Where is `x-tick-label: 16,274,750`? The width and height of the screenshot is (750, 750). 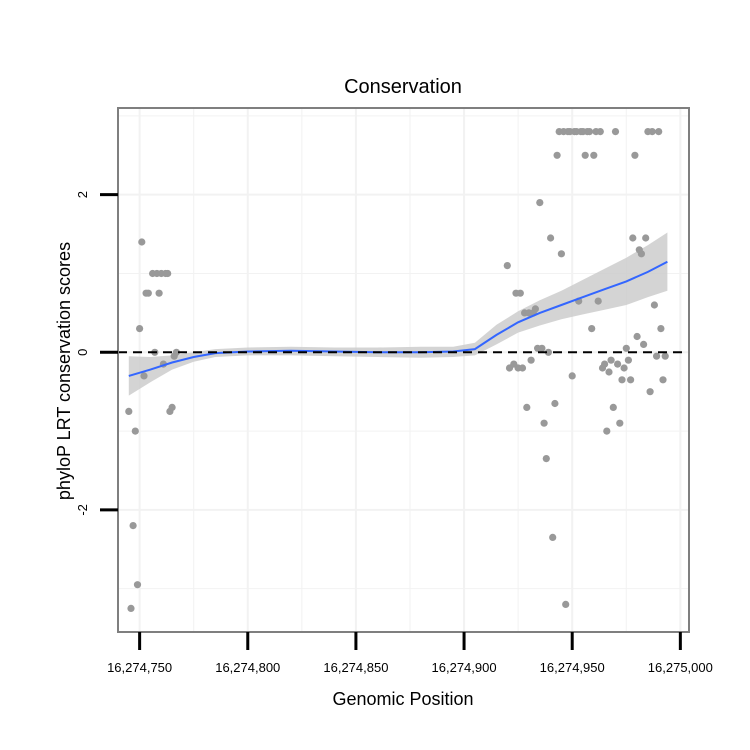 x-tick-label: 16,274,750 is located at coordinates (139, 667).